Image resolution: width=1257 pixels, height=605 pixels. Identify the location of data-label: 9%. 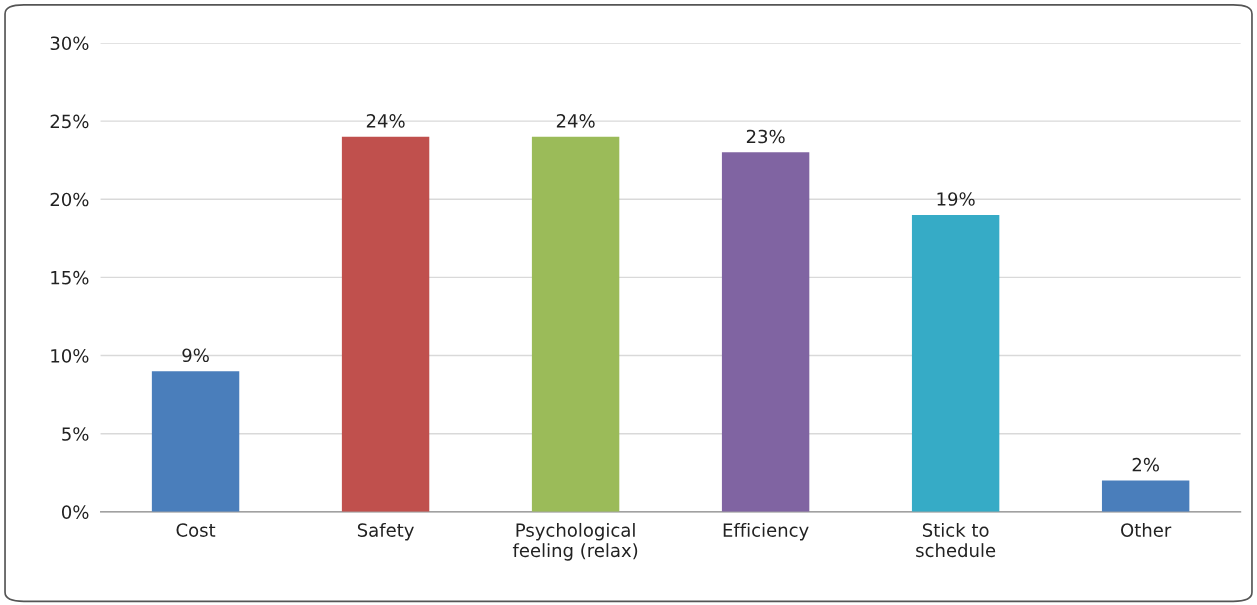
(195, 355).